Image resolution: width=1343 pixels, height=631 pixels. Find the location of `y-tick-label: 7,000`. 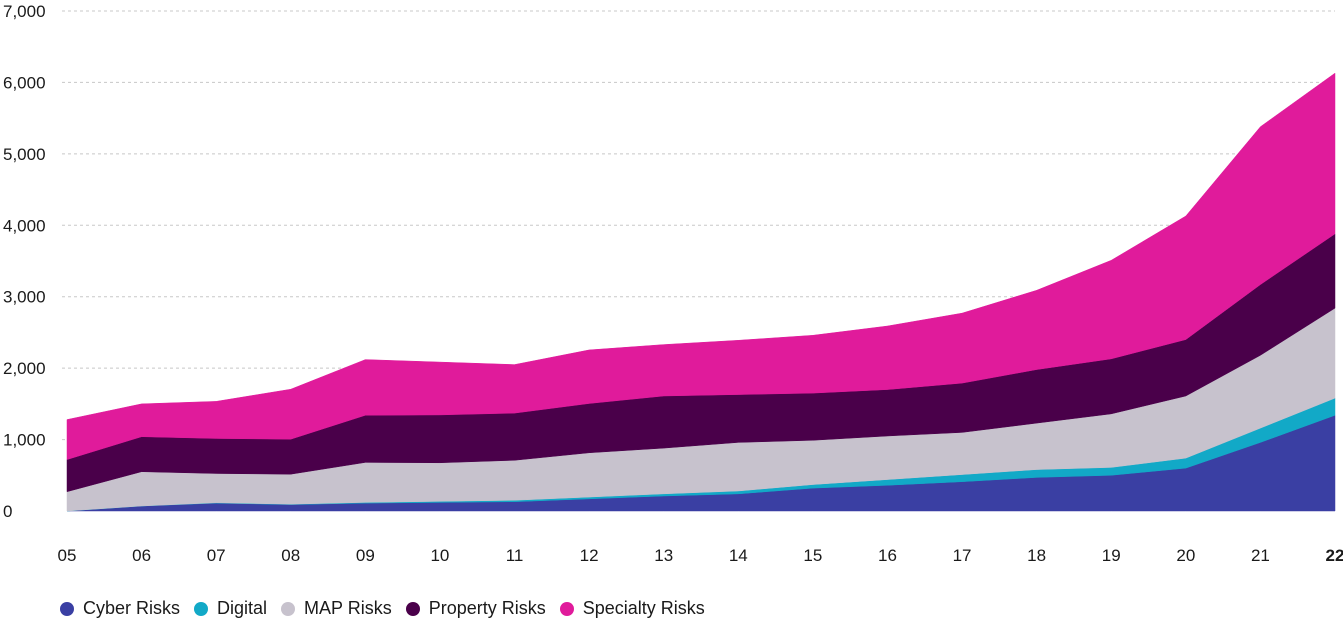

y-tick-label: 7,000 is located at coordinates (24, 11).